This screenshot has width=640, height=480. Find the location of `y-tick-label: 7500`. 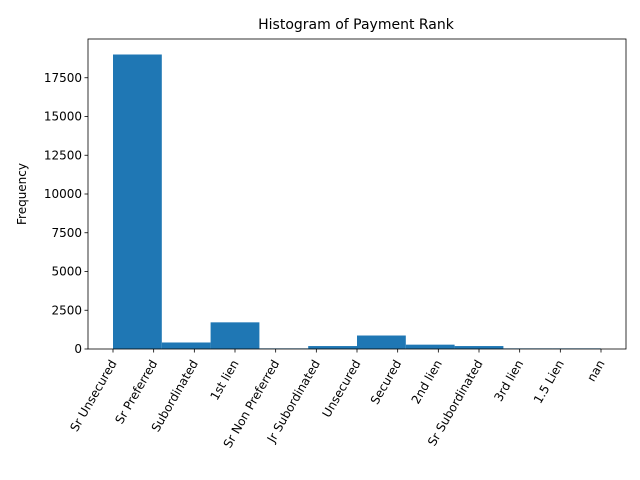

y-tick-label: 7500 is located at coordinates (66, 233).